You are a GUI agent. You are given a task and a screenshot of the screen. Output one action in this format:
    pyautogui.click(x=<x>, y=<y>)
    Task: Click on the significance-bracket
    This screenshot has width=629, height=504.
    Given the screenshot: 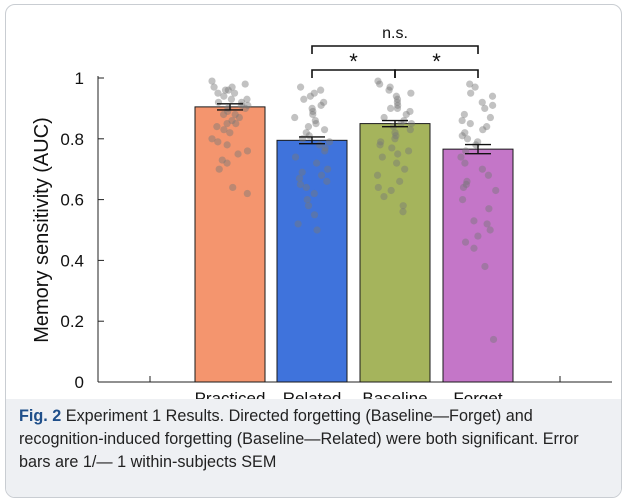 What is the action you would take?
    pyautogui.click(x=436, y=73)
    